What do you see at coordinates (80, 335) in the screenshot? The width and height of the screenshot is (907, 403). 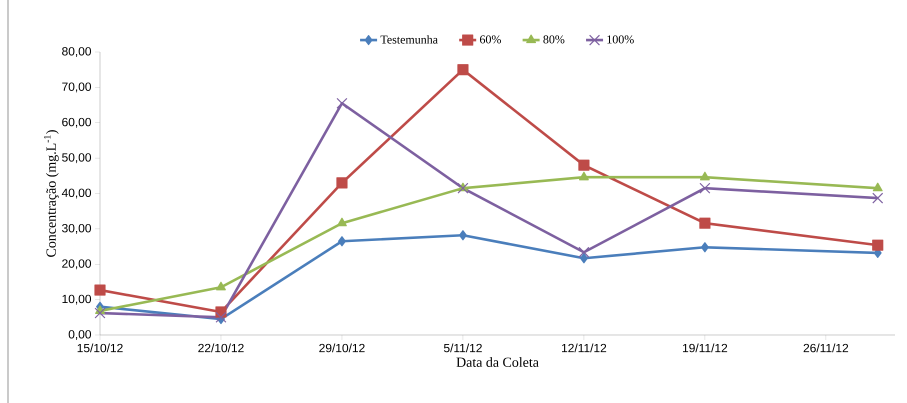 I see `y-tick-label: 0,00` at bounding box center [80, 335].